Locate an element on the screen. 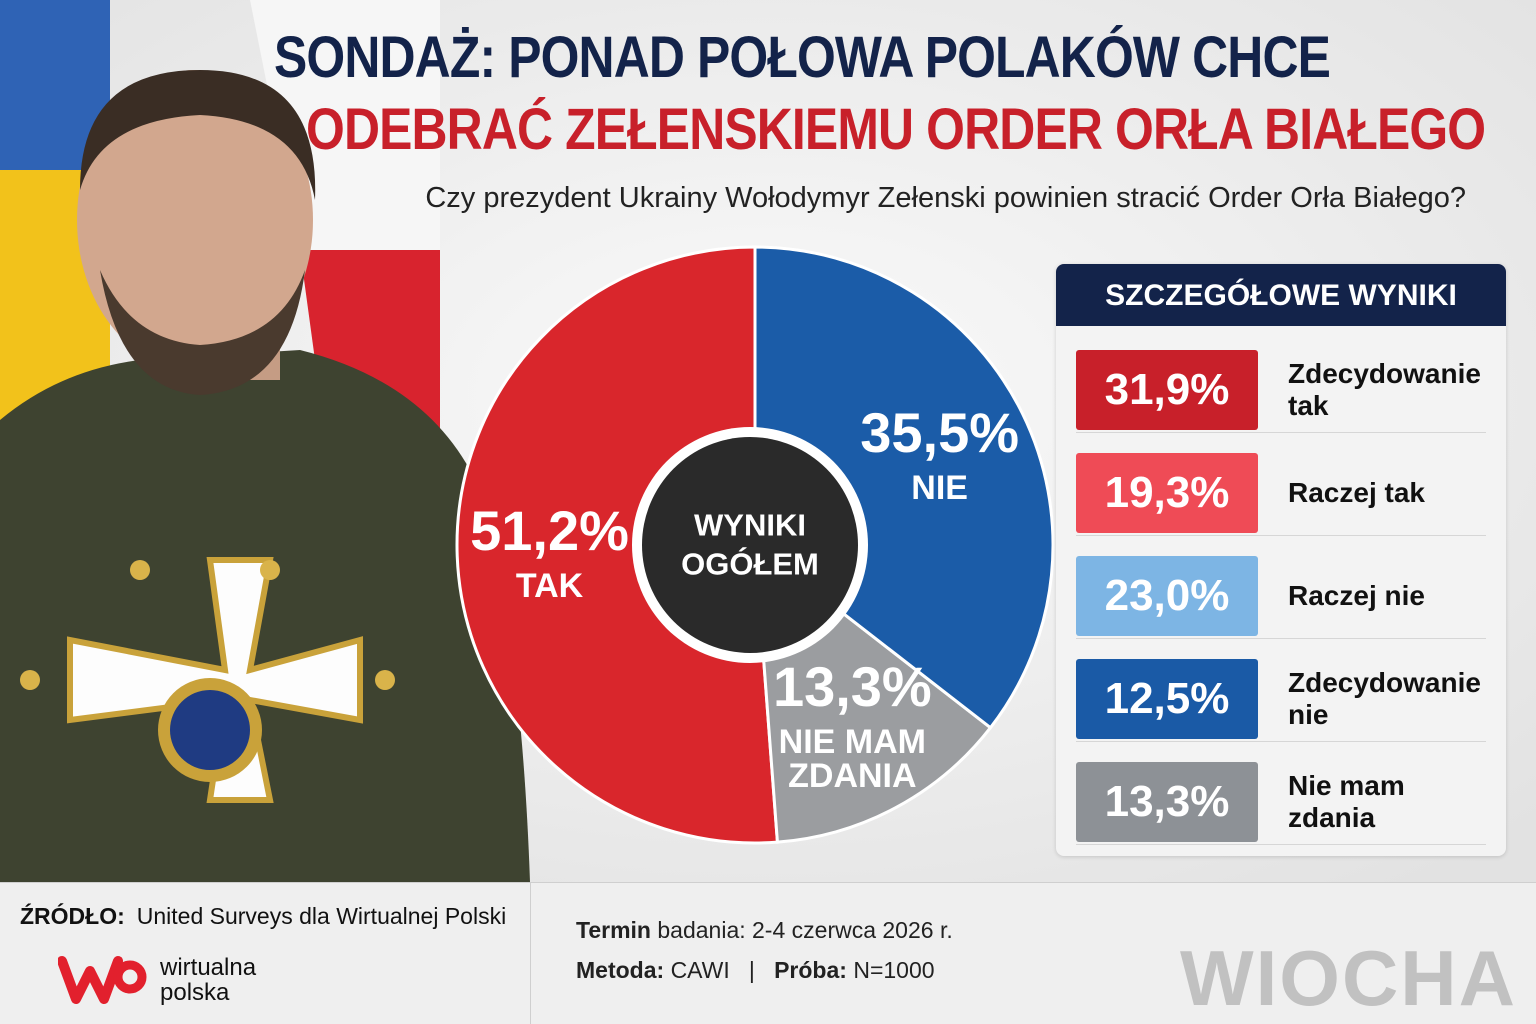 Image resolution: width=1536 pixels, height=1024 pixels. sample-label: Próba: is located at coordinates (810, 970).